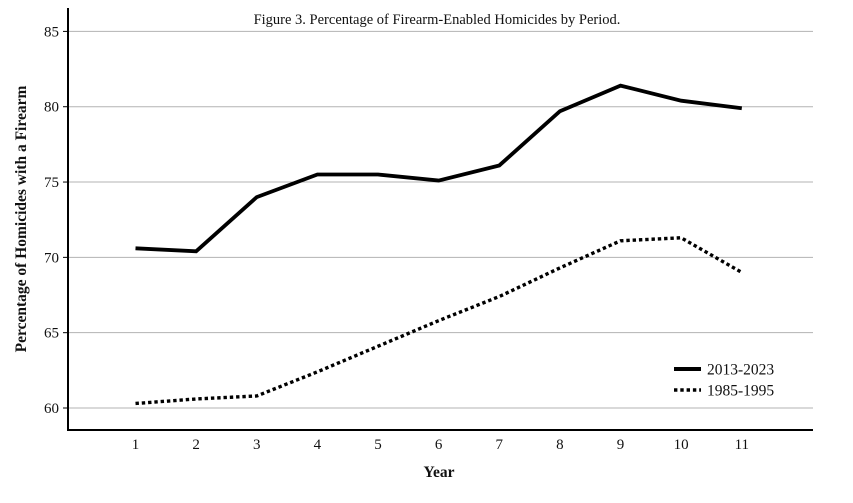 This screenshot has width=853, height=503. I want to click on y-axis-tick-labels: 60 65 70 75 80 85, so click(51, 220).